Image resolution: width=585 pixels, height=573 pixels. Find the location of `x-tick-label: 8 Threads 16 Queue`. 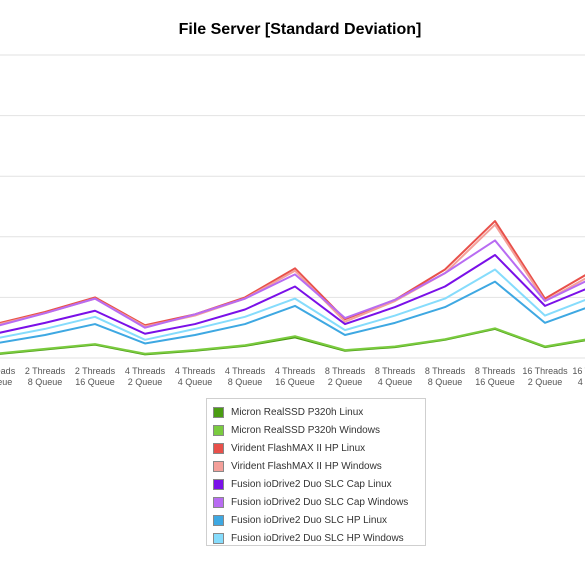

x-tick-label: 8 Threads 16 Queue is located at coordinates (495, 376).